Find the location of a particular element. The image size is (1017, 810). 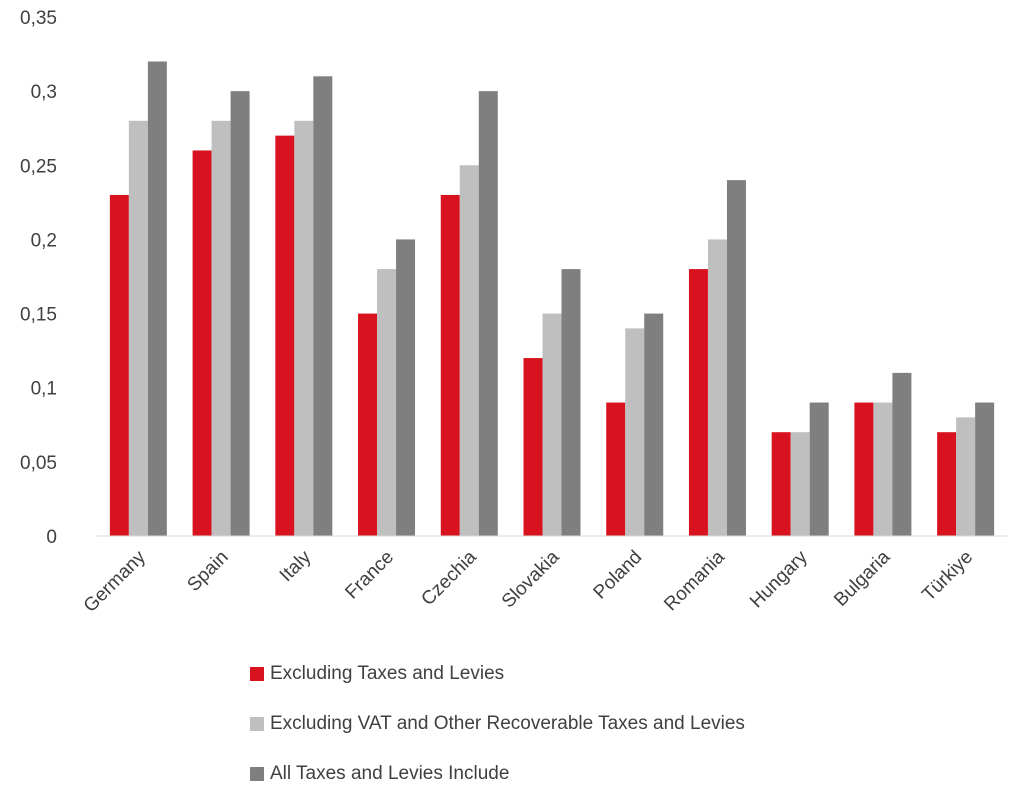

x-tick-label: Spain is located at coordinates (207, 571).